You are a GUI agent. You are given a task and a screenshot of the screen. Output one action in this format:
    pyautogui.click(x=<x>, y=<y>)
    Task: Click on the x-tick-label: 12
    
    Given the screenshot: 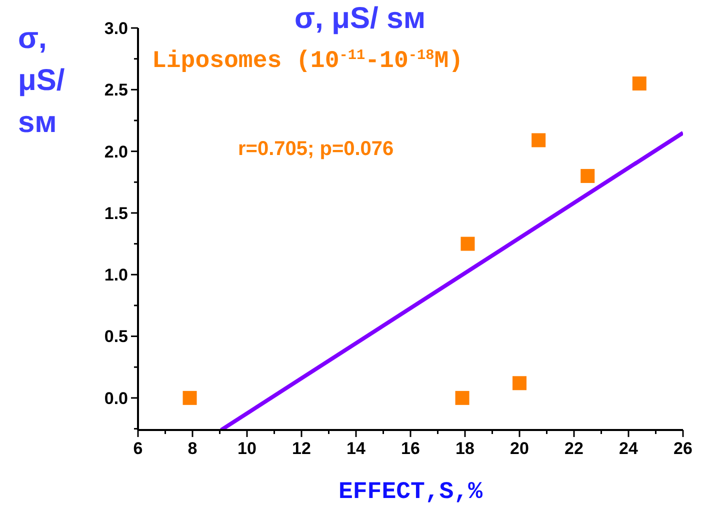 What is the action you would take?
    pyautogui.click(x=301, y=448)
    